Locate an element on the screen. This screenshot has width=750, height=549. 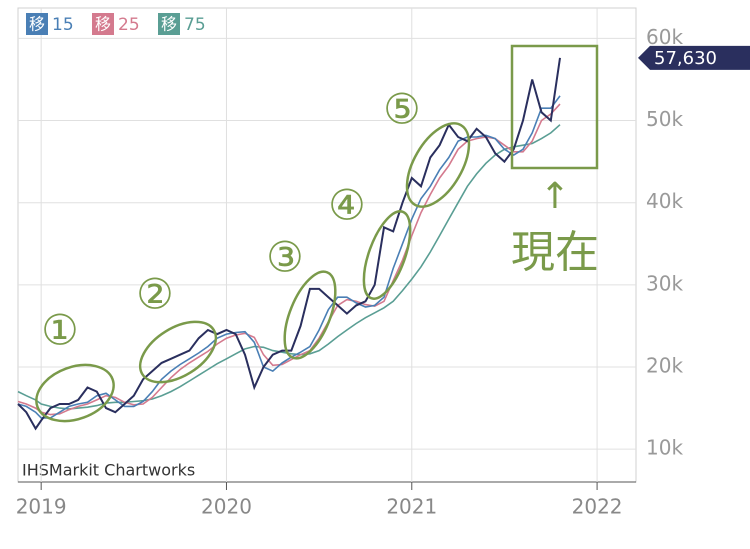
legend-label: 75 is located at coordinates (195, 25).